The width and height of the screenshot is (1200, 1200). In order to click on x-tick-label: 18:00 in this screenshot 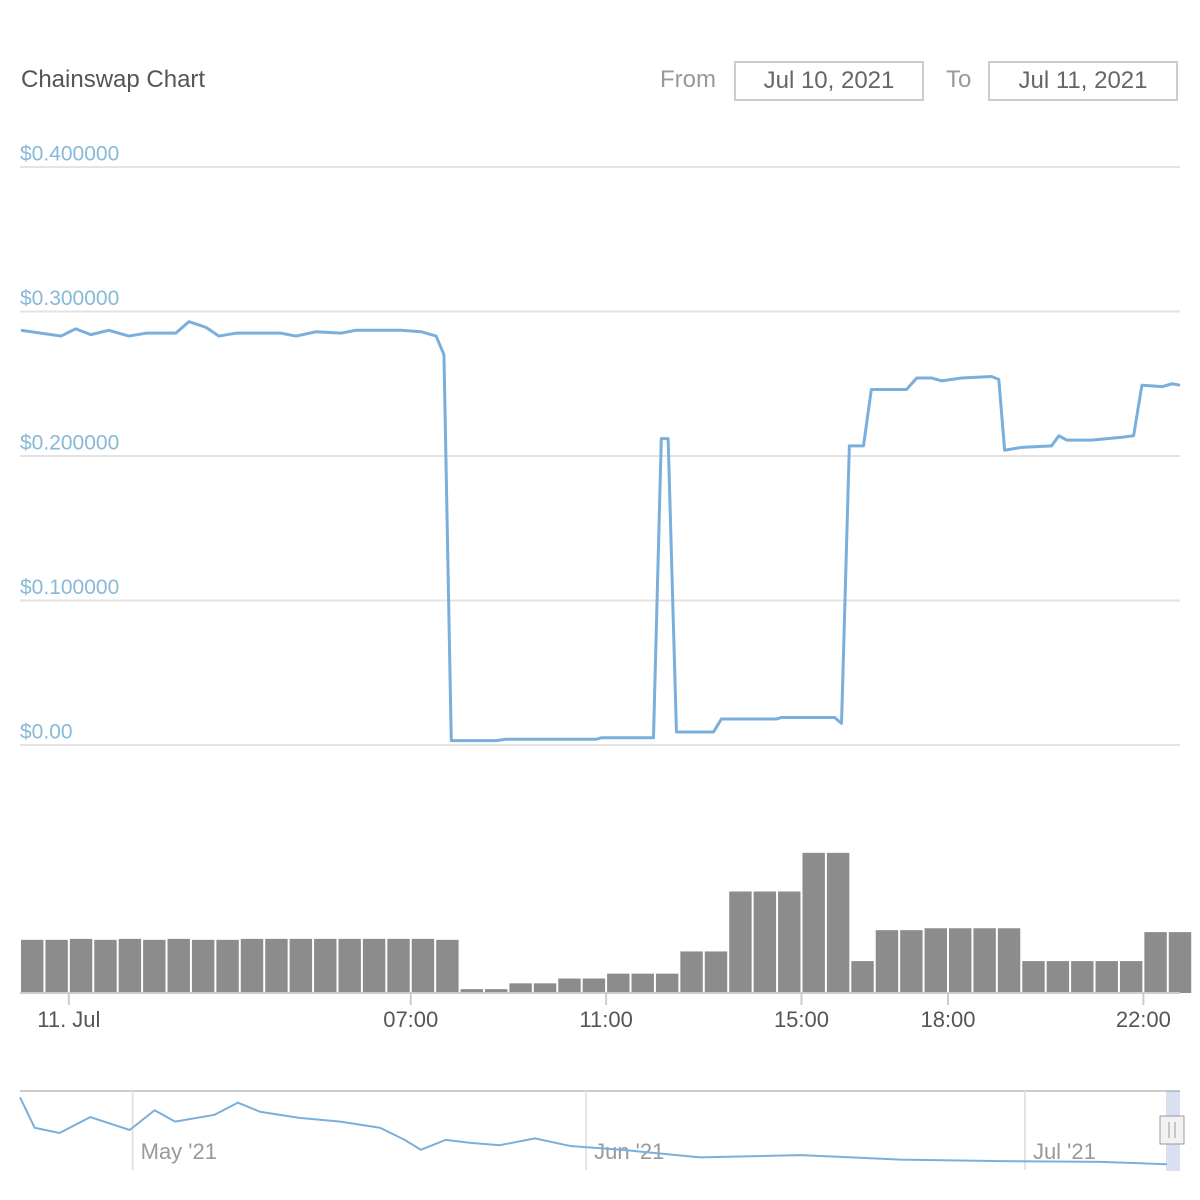, I will do `click(947, 1019)`.